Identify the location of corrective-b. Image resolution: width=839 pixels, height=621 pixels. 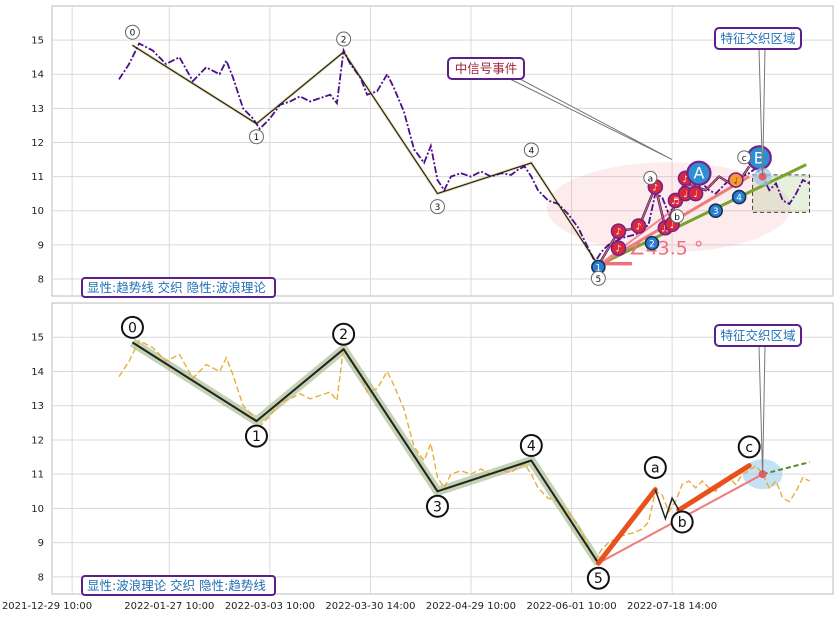
(667, 505).